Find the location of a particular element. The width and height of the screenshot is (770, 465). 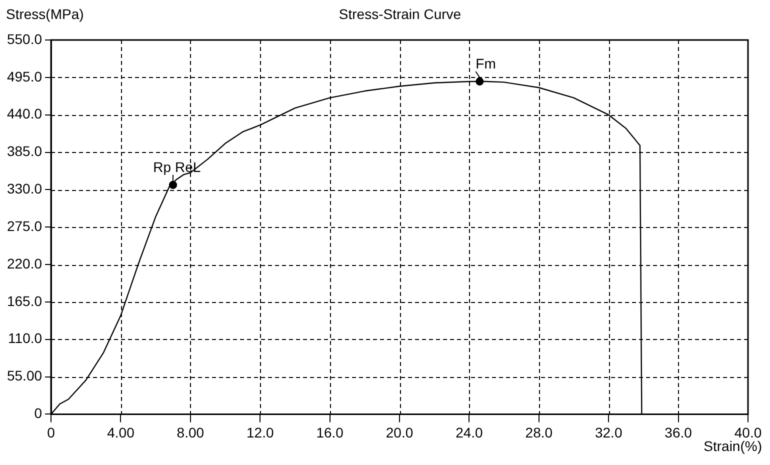

x-tick-label: 8.00 is located at coordinates (190, 432).